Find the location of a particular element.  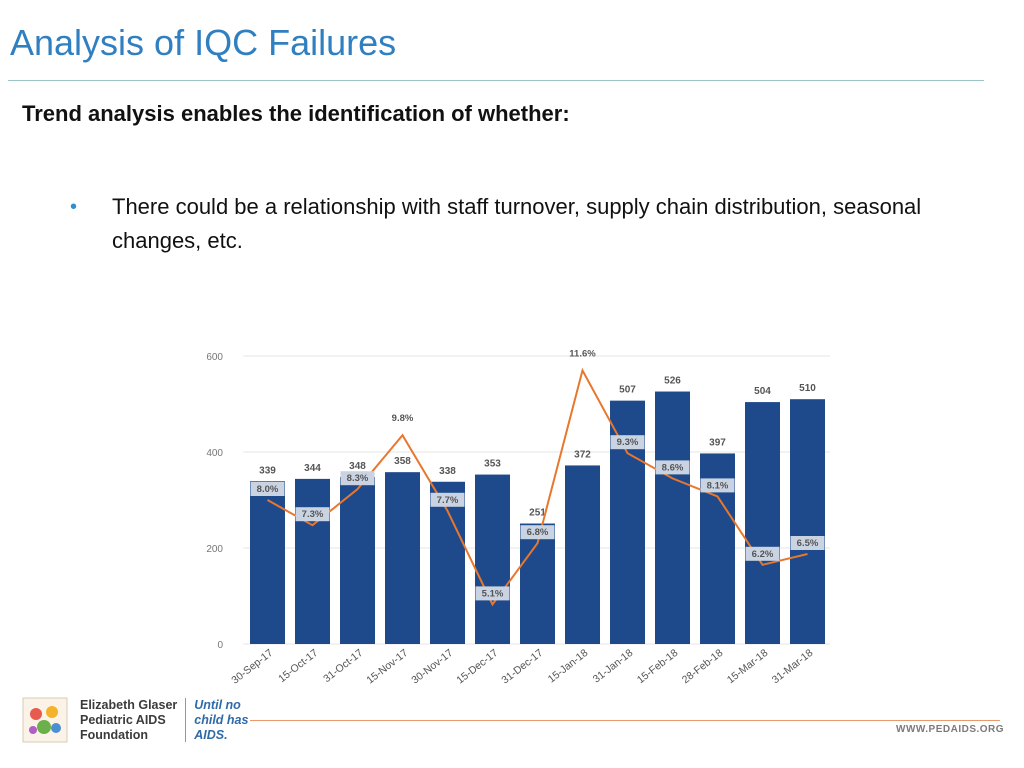

percentage-label: 6.5% is located at coordinates (808, 543).